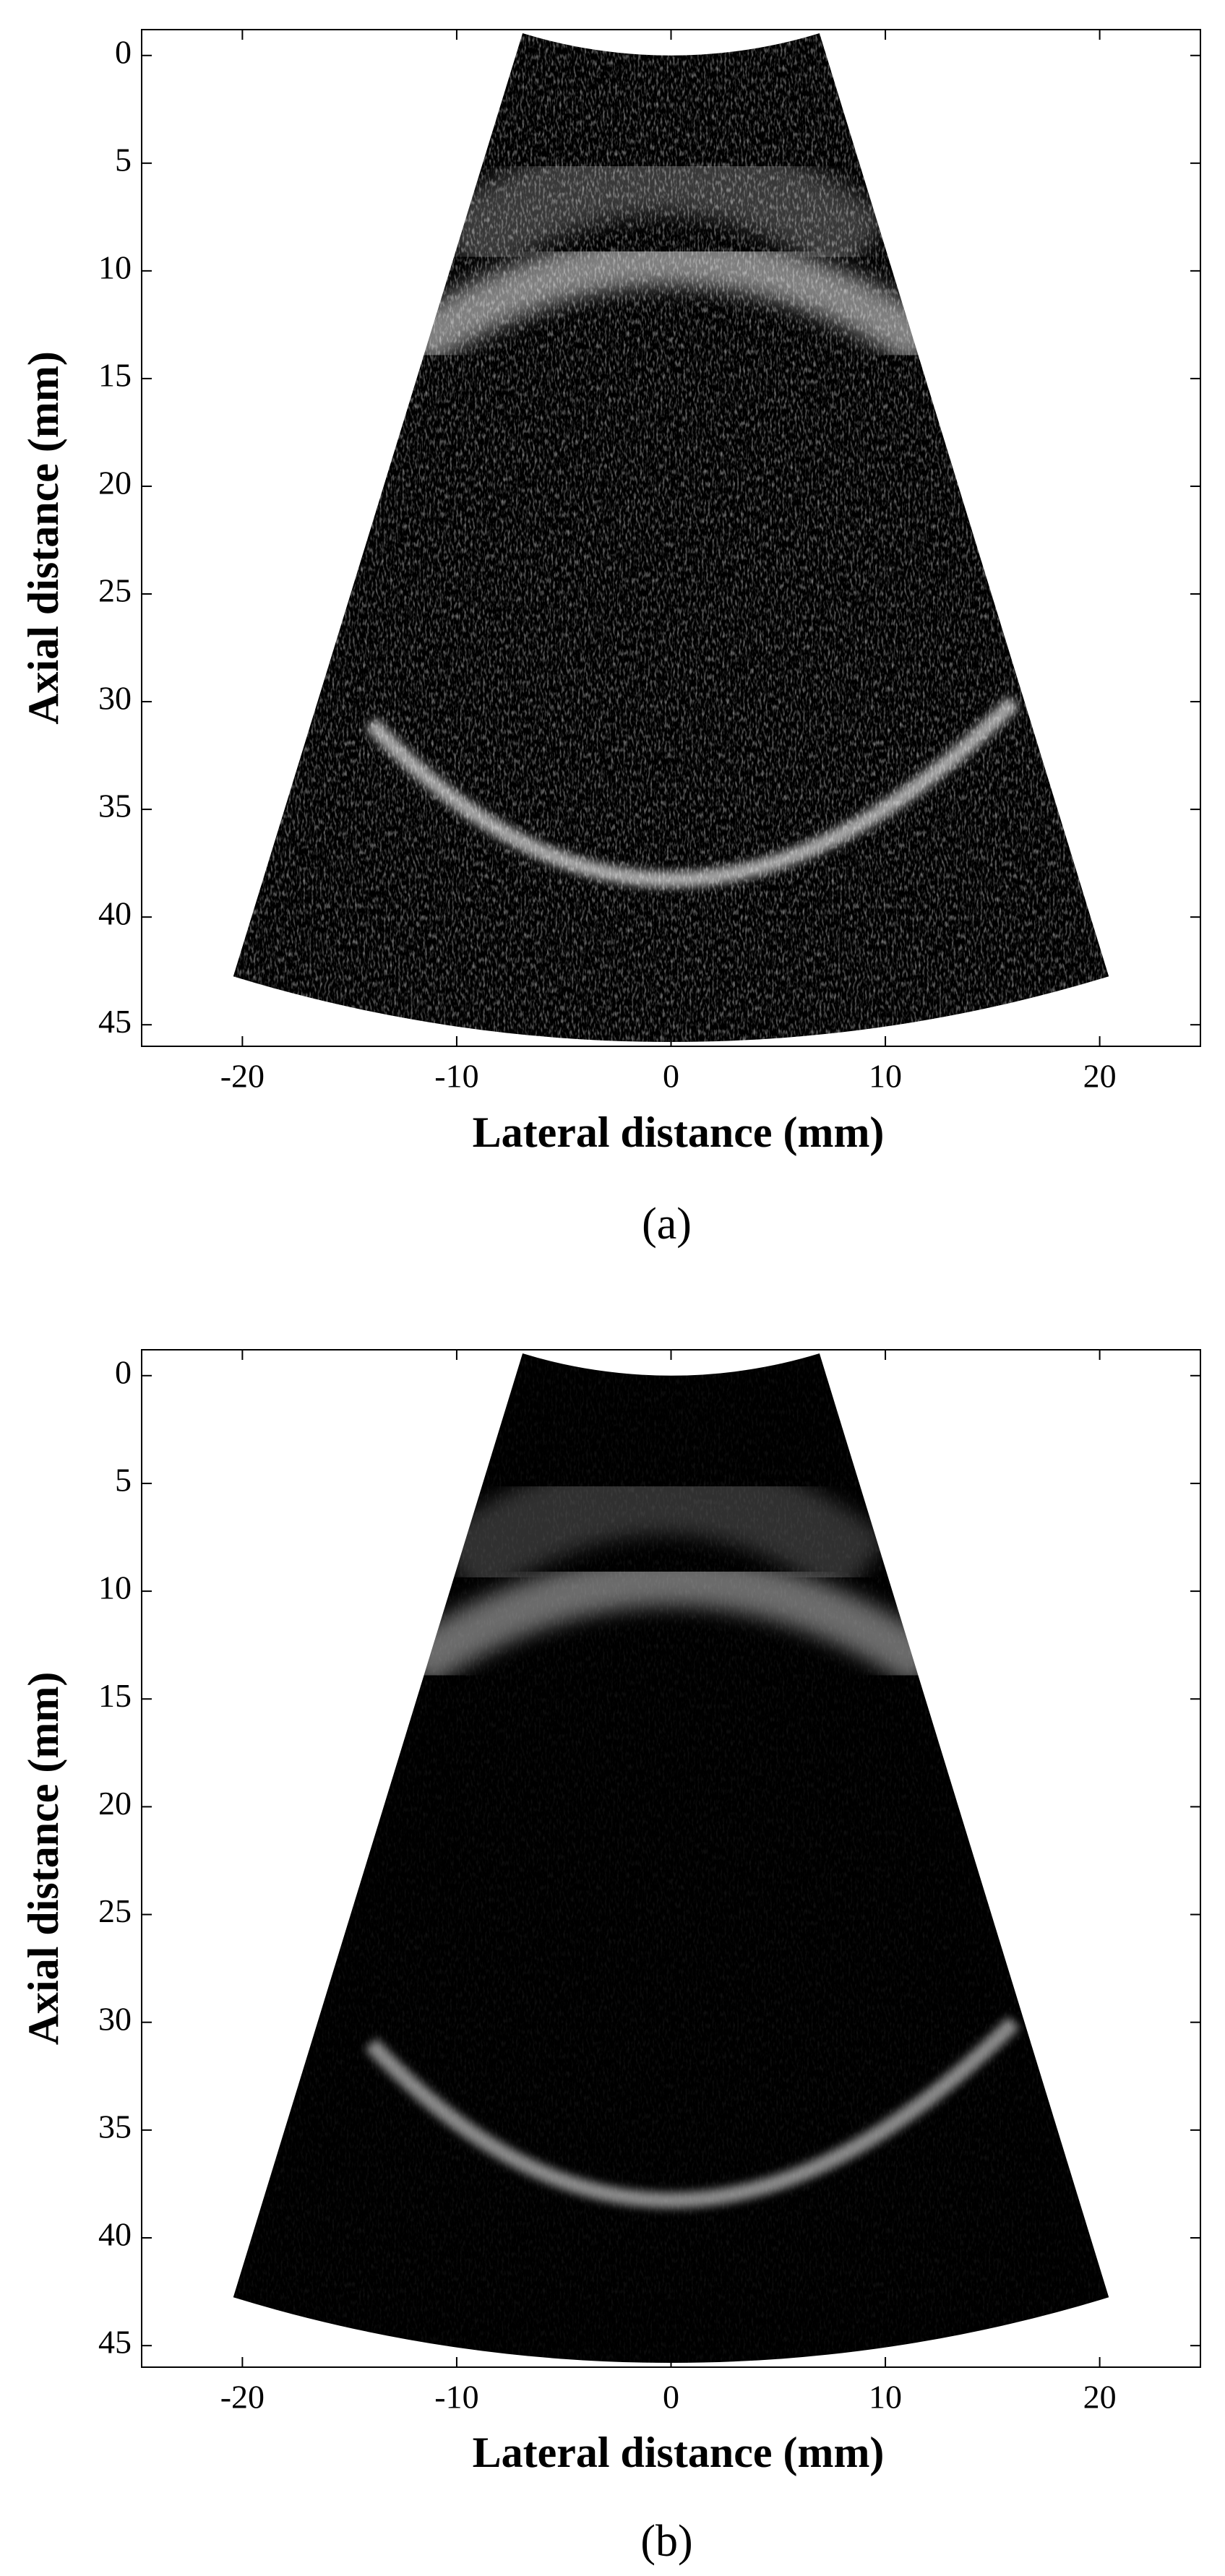 This screenshot has height=2576, width=1225. What do you see at coordinates (671, 1621) in the screenshot?
I see `tissue-band` at bounding box center [671, 1621].